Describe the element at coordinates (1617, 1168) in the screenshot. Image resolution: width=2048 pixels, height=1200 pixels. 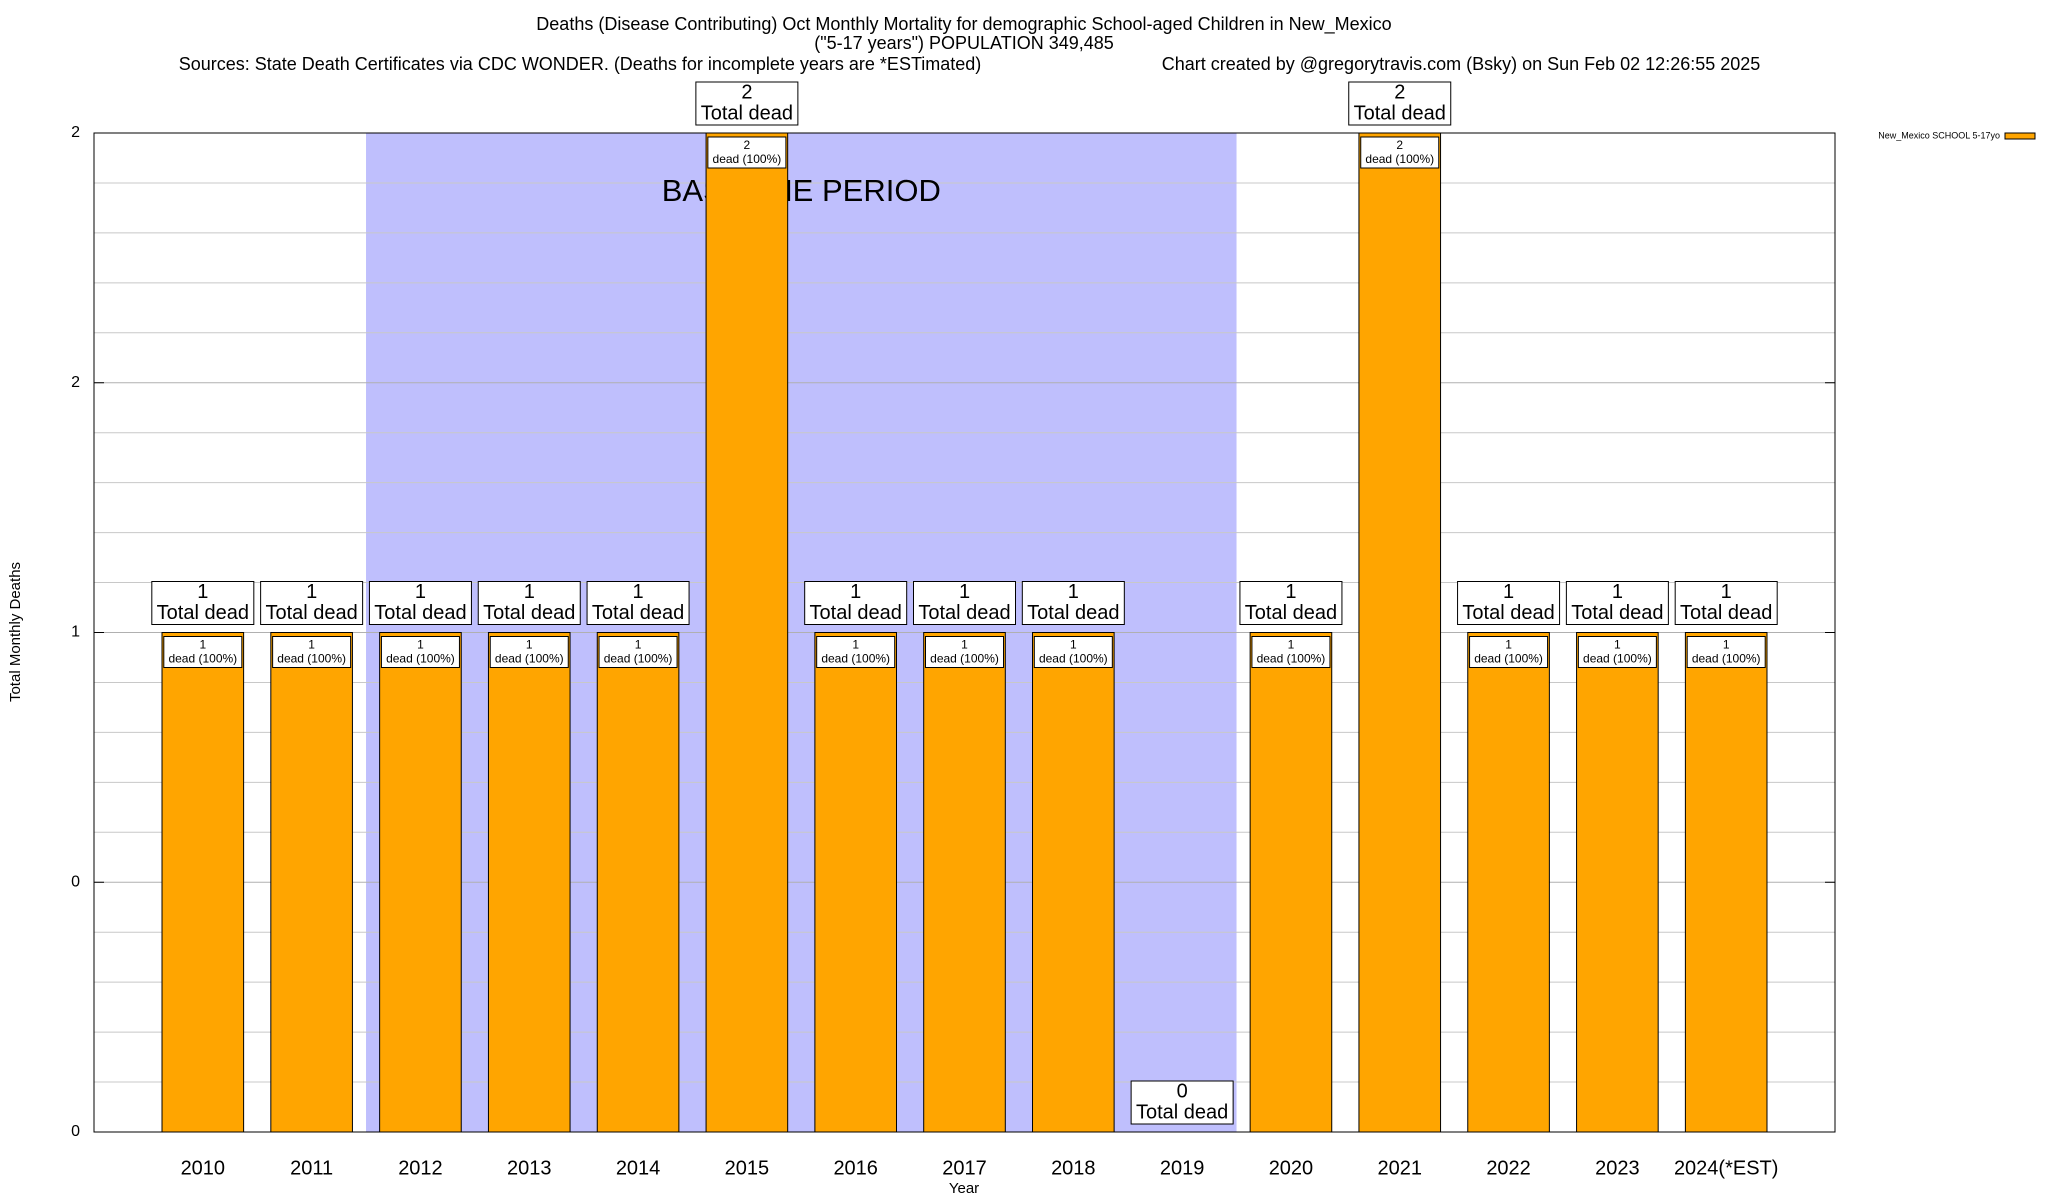
I see `x-tick-label: 2023` at that location.